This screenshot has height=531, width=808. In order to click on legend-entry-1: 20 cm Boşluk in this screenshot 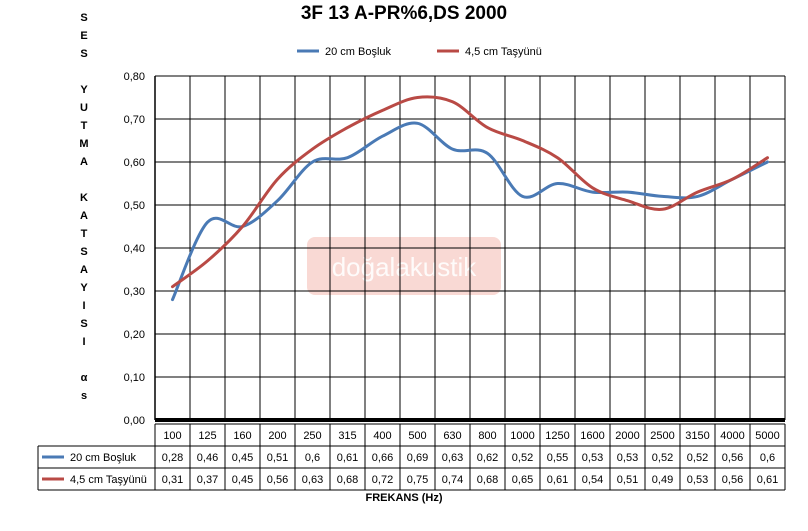, I will do `click(358, 52)`.